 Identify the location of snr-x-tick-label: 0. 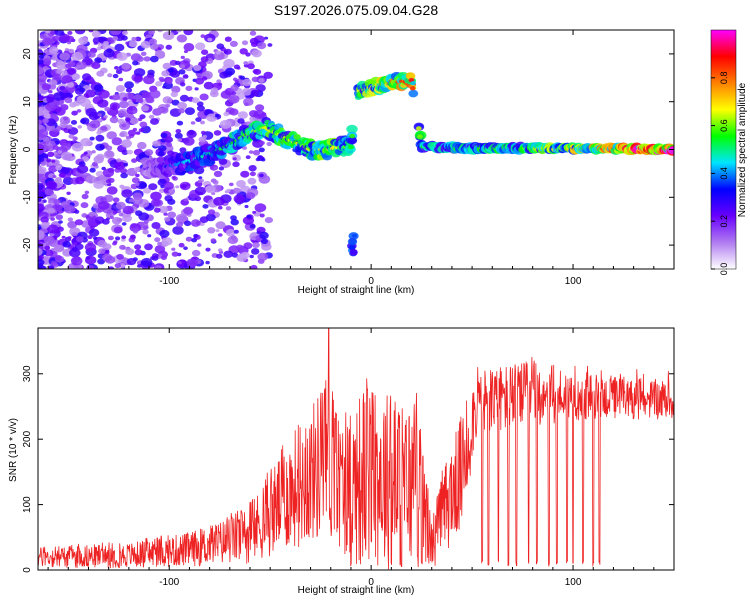
(371, 582).